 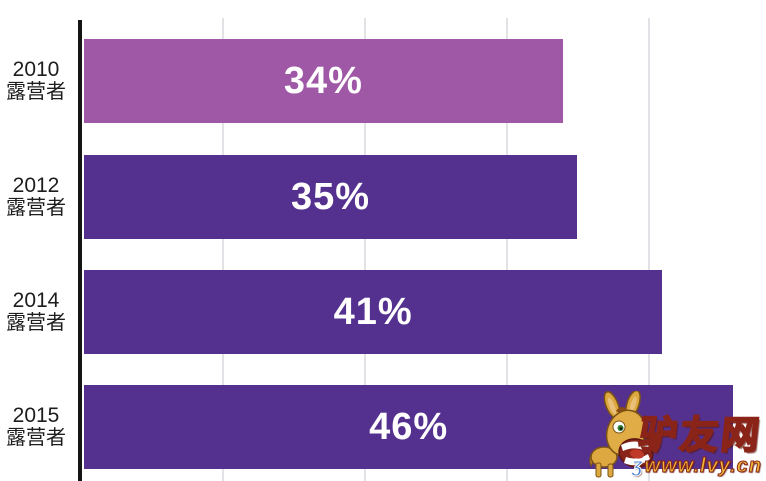 What do you see at coordinates (36, 69) in the screenshot?
I see `category-year: 2010` at bounding box center [36, 69].